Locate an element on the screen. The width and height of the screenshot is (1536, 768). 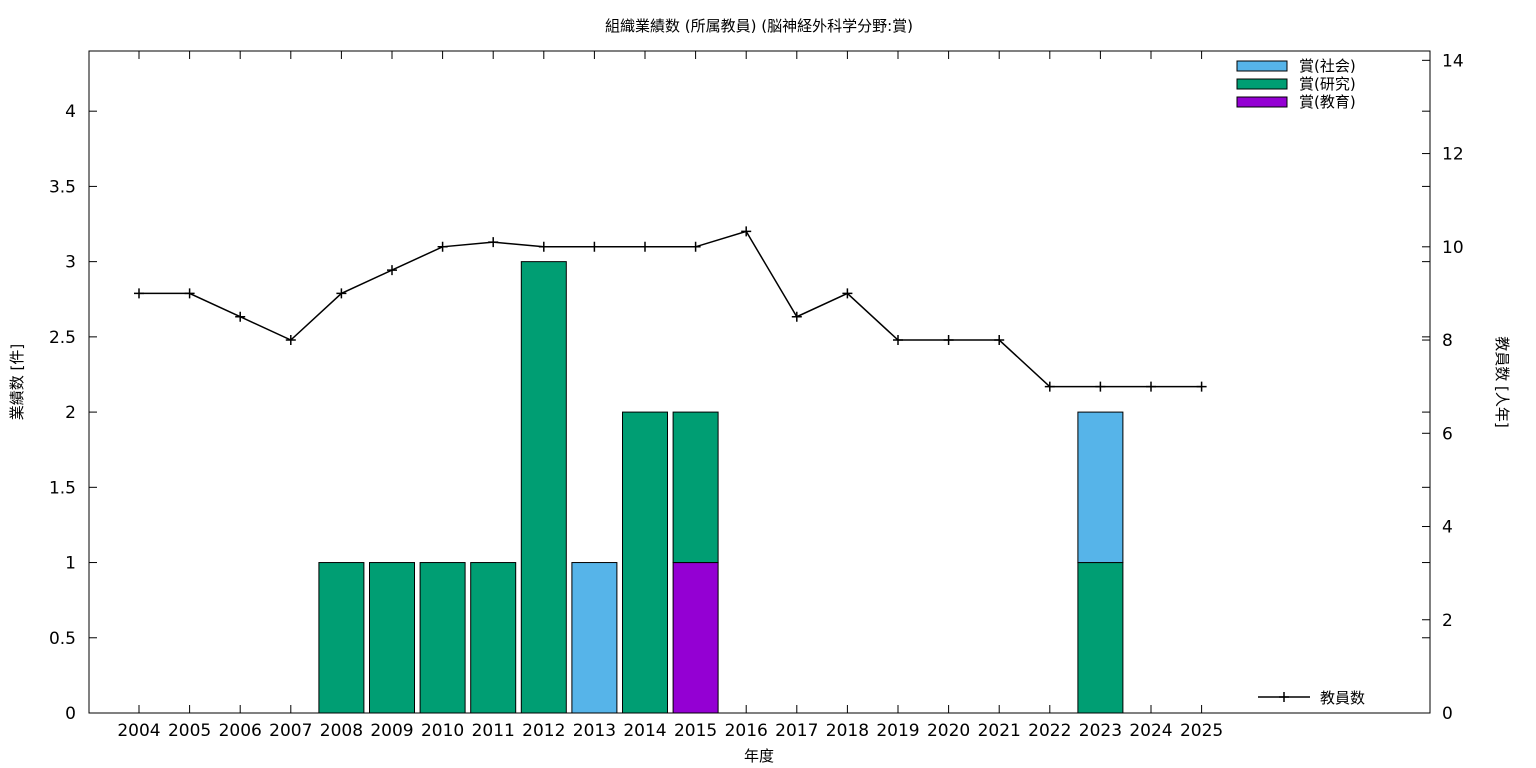
y-tick-label: 3 is located at coordinates (70, 263).